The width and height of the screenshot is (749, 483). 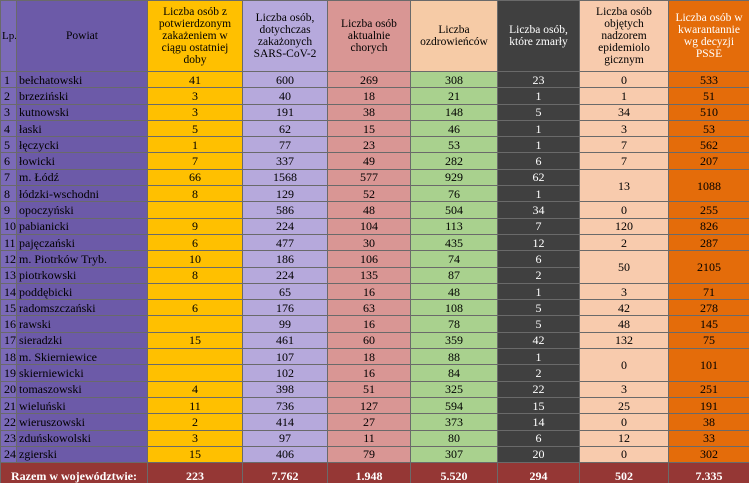 What do you see at coordinates (369, 210) in the screenshot?
I see `cell-active: 48` at bounding box center [369, 210].